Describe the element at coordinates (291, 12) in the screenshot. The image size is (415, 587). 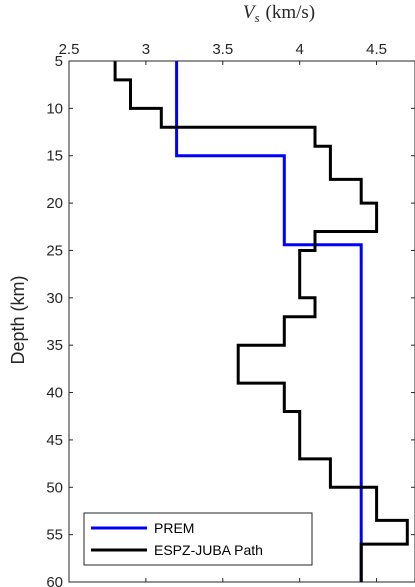
I see `x-axis-title-unit: (km/s)` at that location.